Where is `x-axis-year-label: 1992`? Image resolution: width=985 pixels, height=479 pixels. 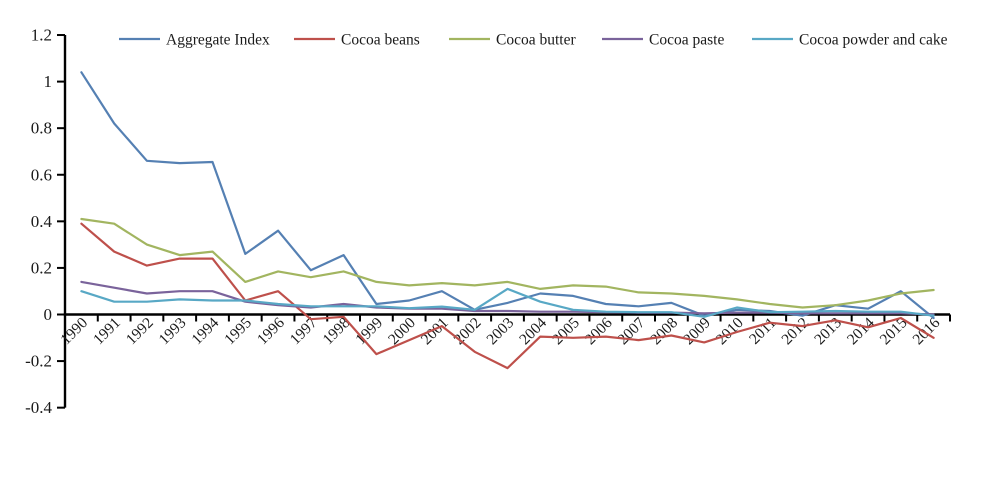
x-axis-year-label: 1992 is located at coordinates (140, 331).